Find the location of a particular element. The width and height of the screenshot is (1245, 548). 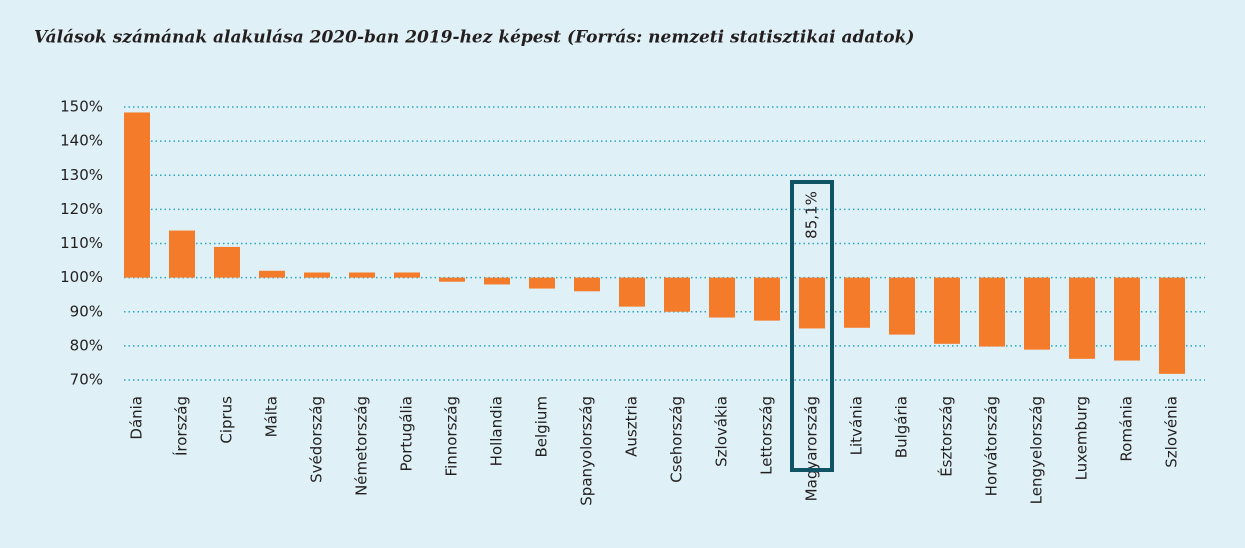

x-tick-label: Málta is located at coordinates (272, 416).